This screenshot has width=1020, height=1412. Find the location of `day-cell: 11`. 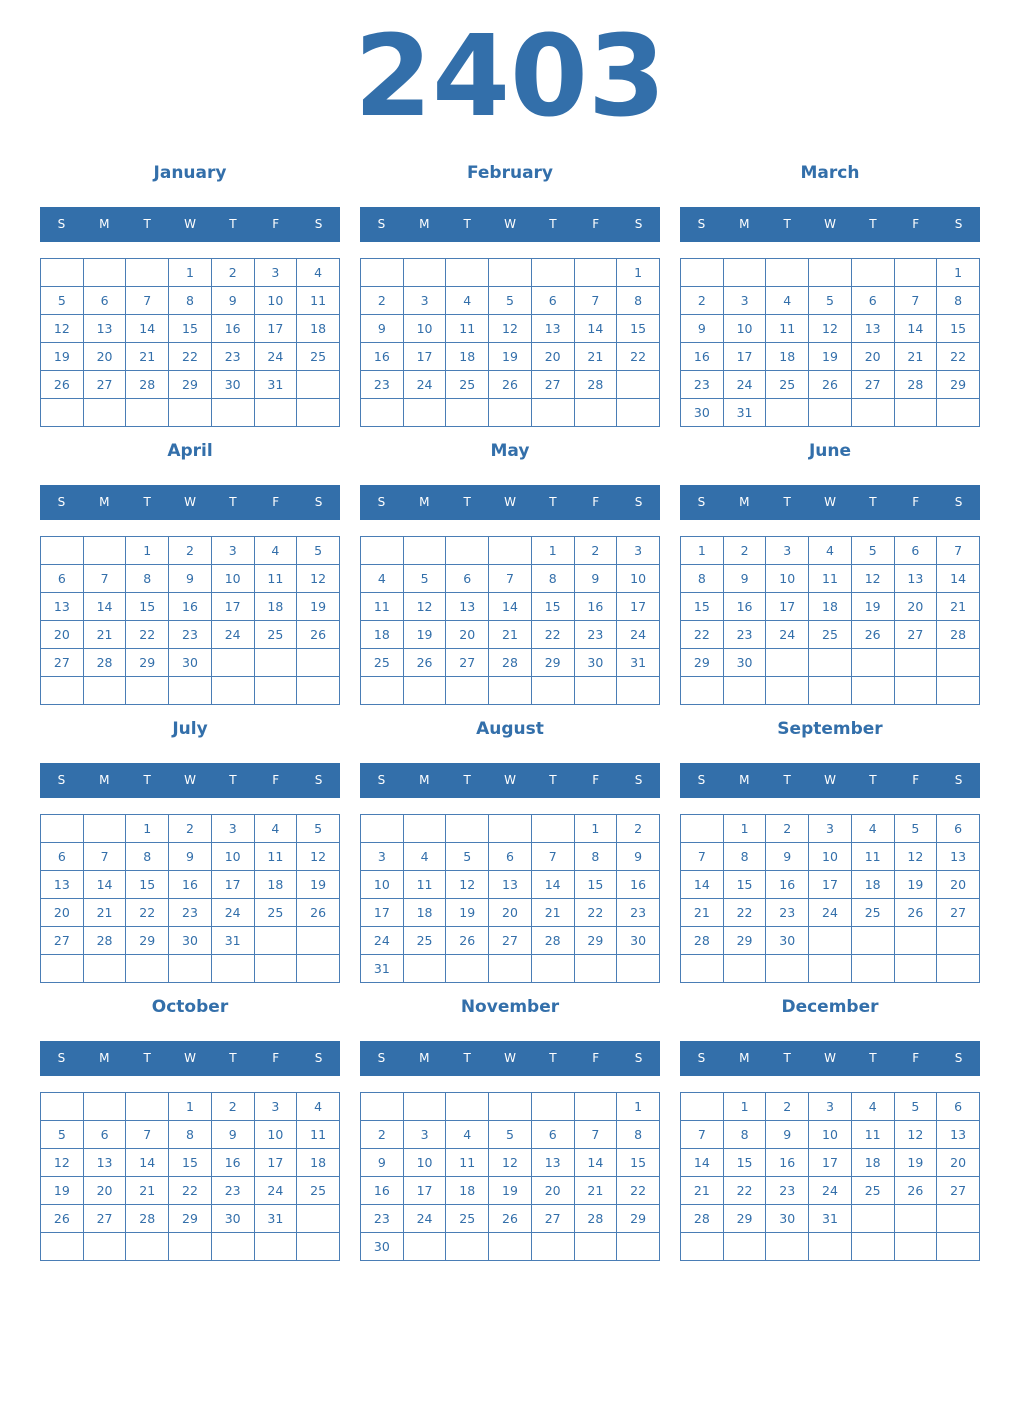

day-cell: 11 is located at coordinates (467, 328).